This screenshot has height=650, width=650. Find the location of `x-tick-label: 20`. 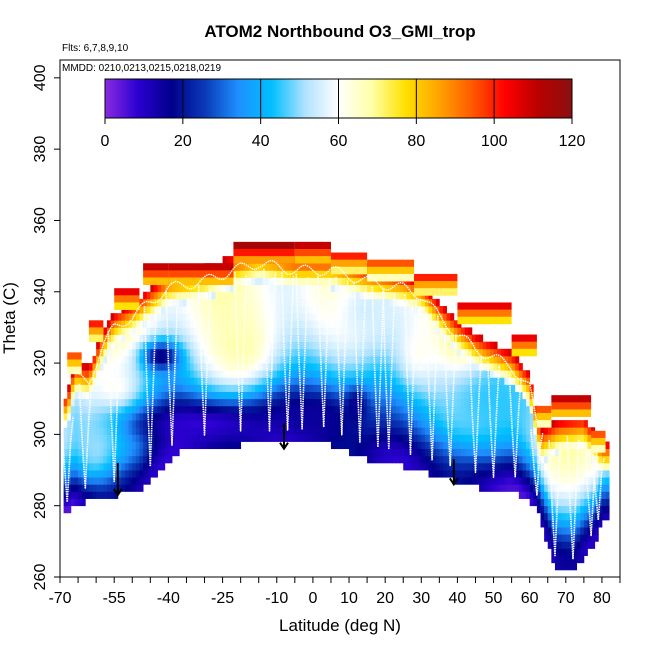

x-tick-label: 20 is located at coordinates (385, 598).